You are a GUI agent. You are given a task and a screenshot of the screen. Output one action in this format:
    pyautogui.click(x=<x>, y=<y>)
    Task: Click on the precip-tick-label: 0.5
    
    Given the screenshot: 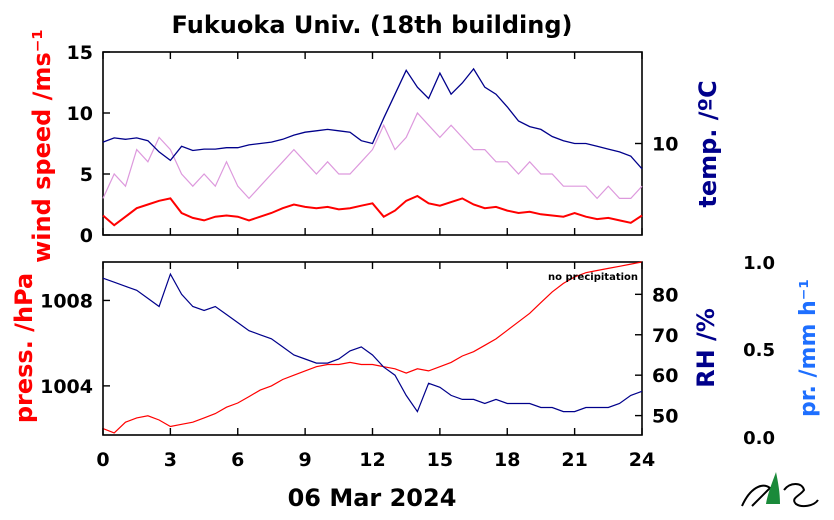 What is the action you would take?
    pyautogui.click(x=759, y=350)
    